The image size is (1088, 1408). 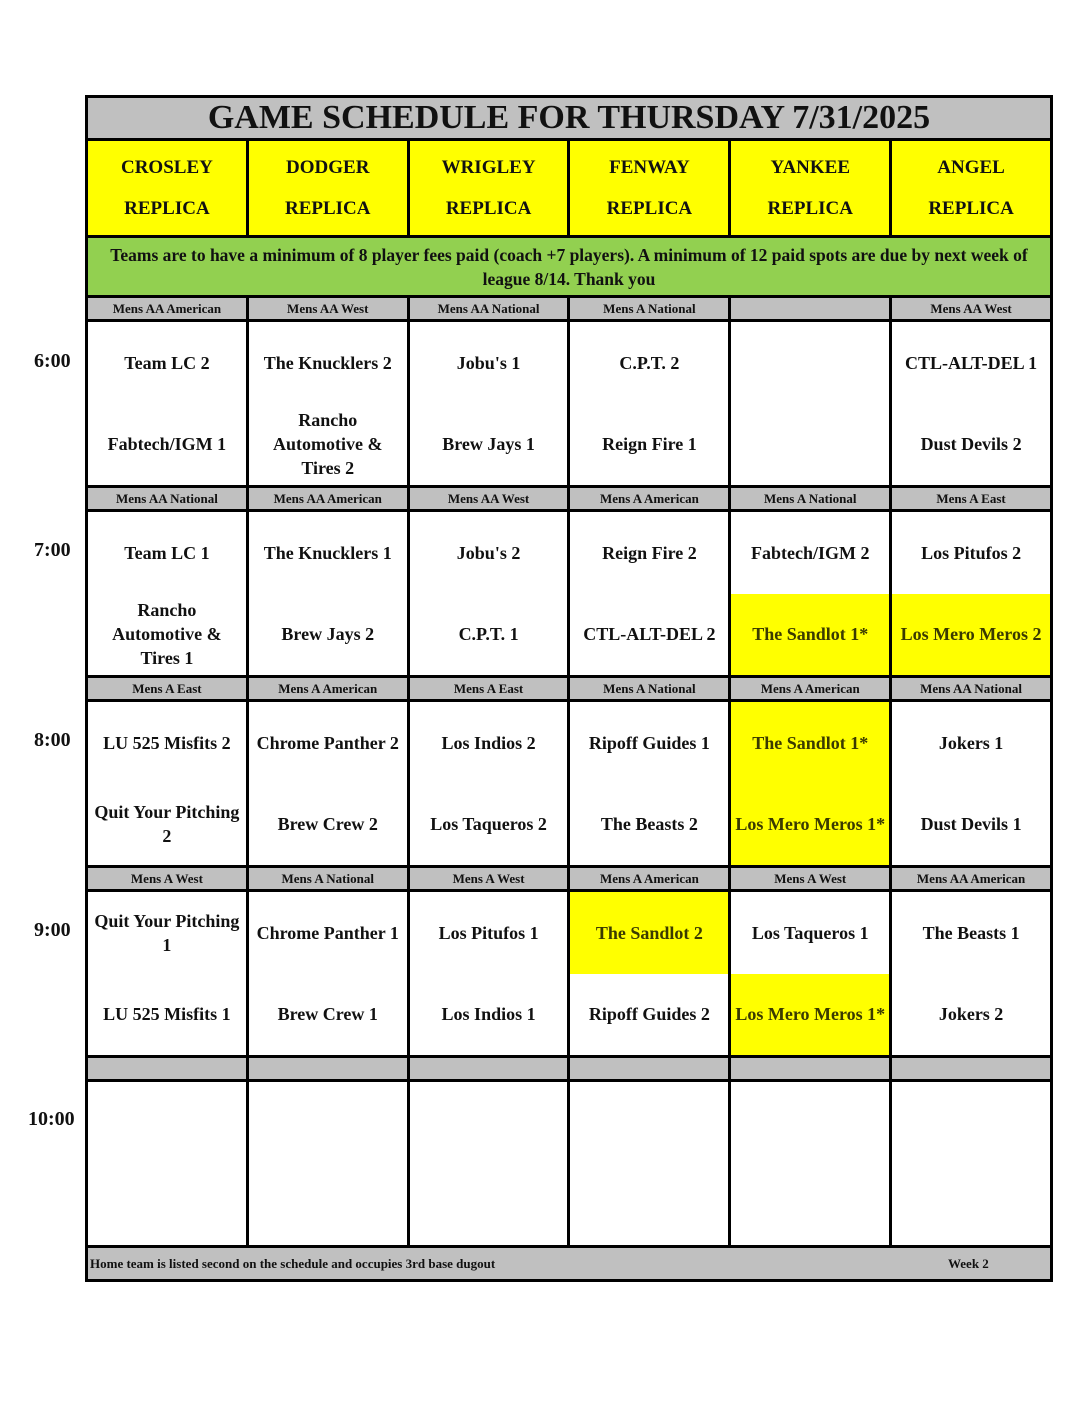 What do you see at coordinates (51, 1119) in the screenshot?
I see `time-label: 10:00` at bounding box center [51, 1119].